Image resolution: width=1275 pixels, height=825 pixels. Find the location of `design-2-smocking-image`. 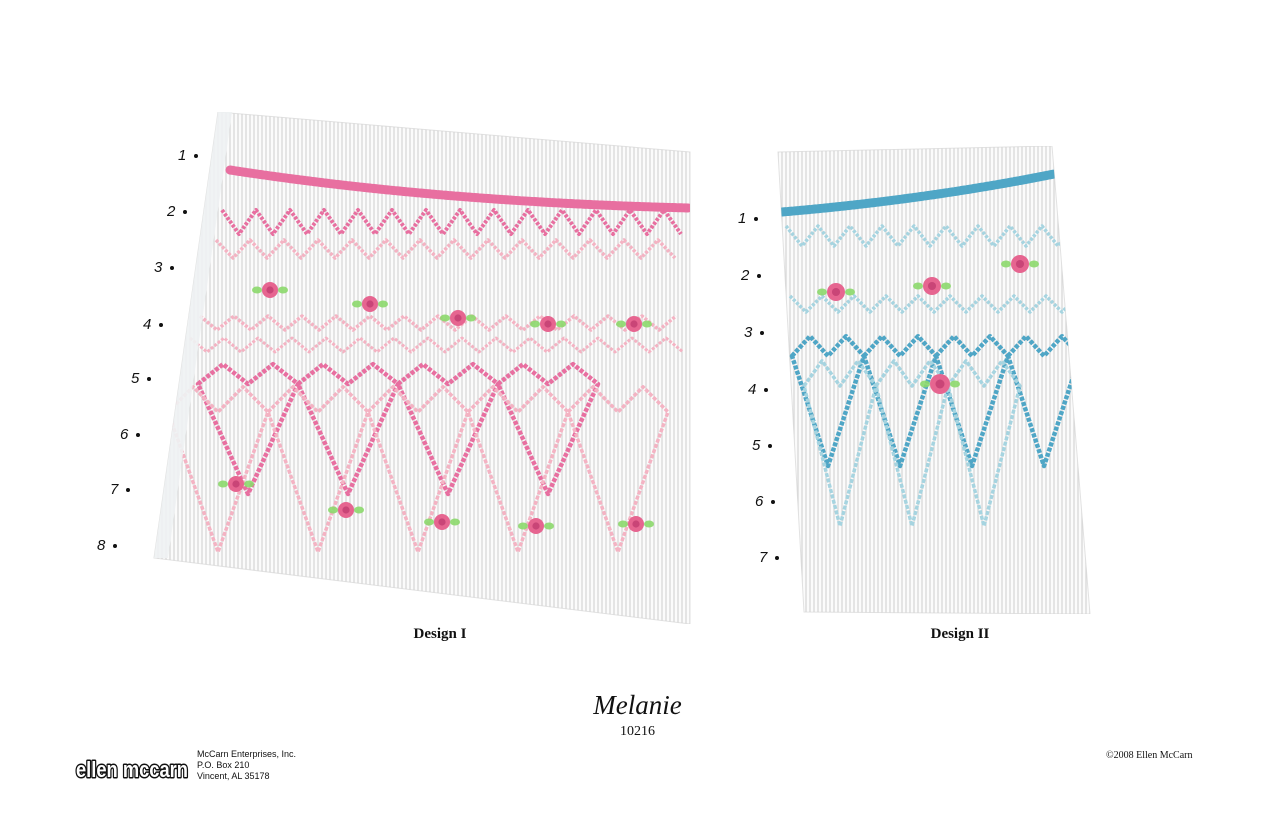

design-2-smocking-image is located at coordinates (934, 380).